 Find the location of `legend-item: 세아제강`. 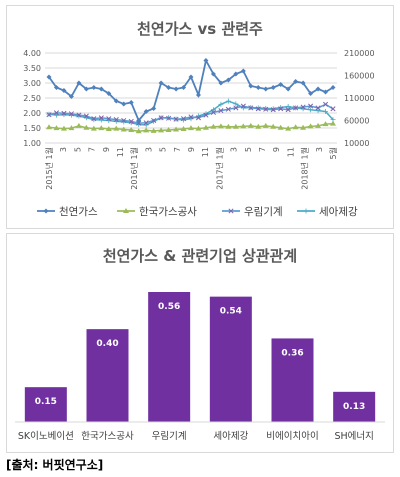

legend-item: 세아제강 is located at coordinates (327, 212).